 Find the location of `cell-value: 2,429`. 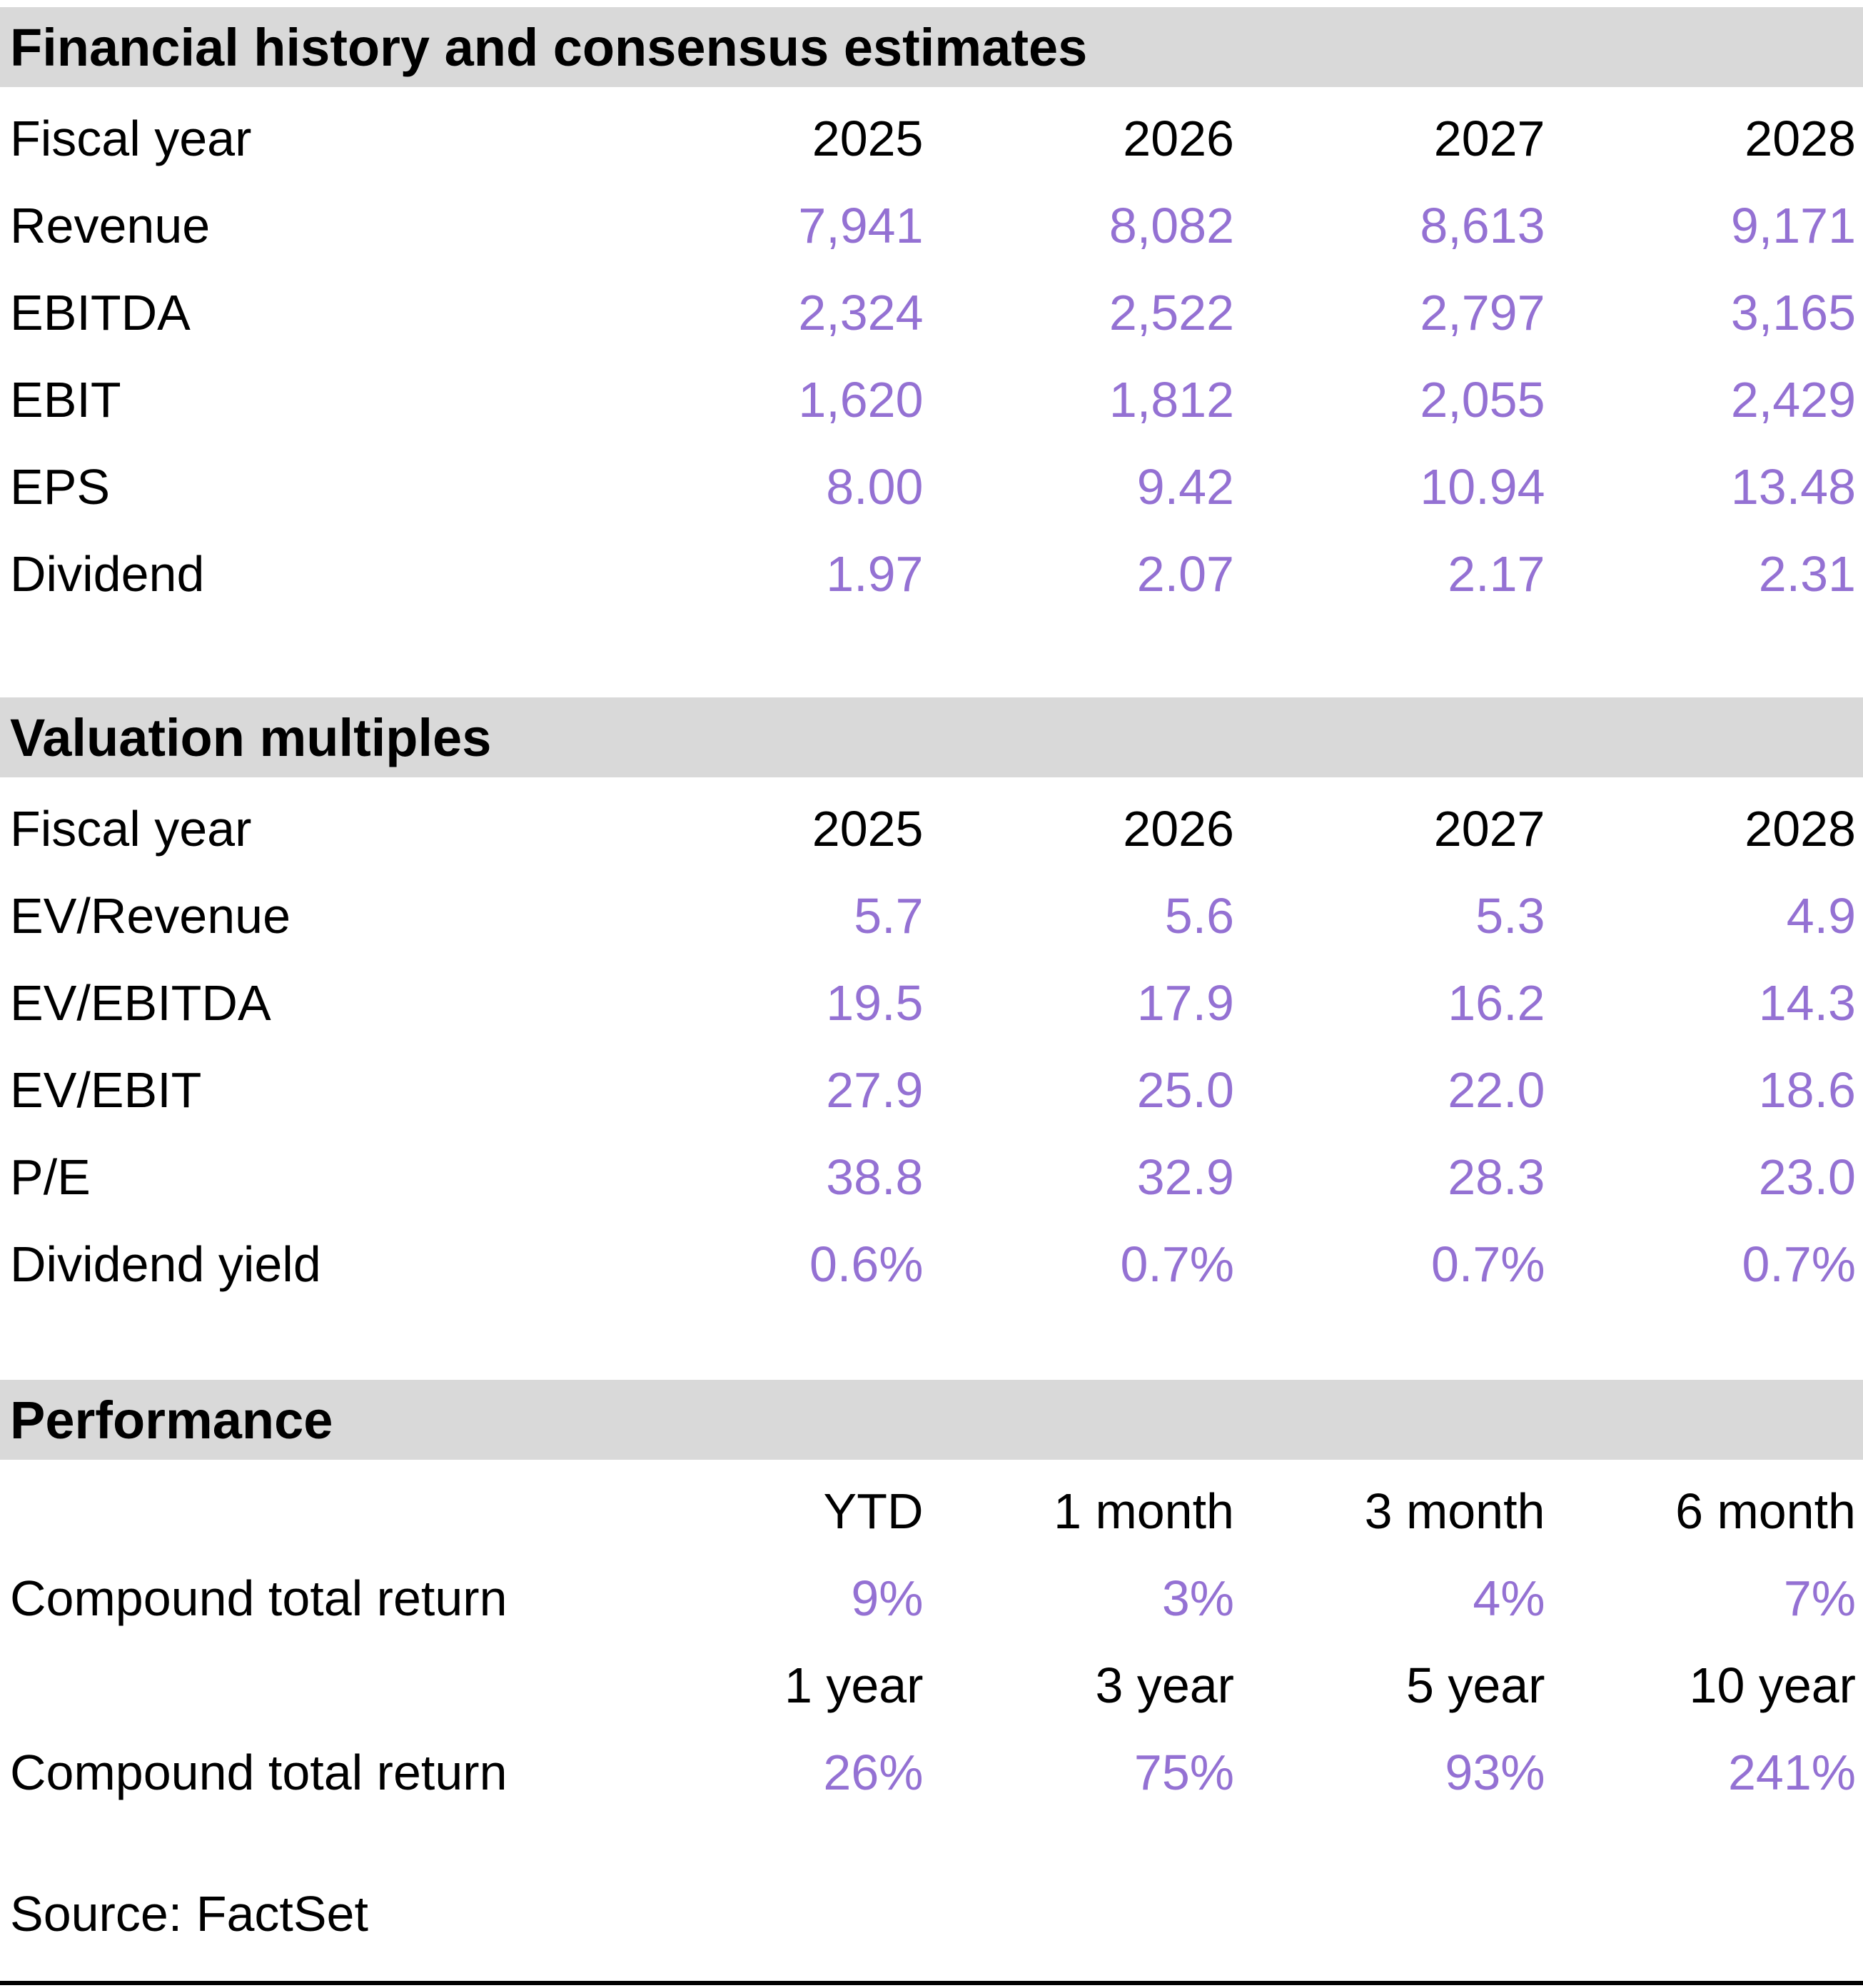

cell-value: 2,429 is located at coordinates (1707, 400).